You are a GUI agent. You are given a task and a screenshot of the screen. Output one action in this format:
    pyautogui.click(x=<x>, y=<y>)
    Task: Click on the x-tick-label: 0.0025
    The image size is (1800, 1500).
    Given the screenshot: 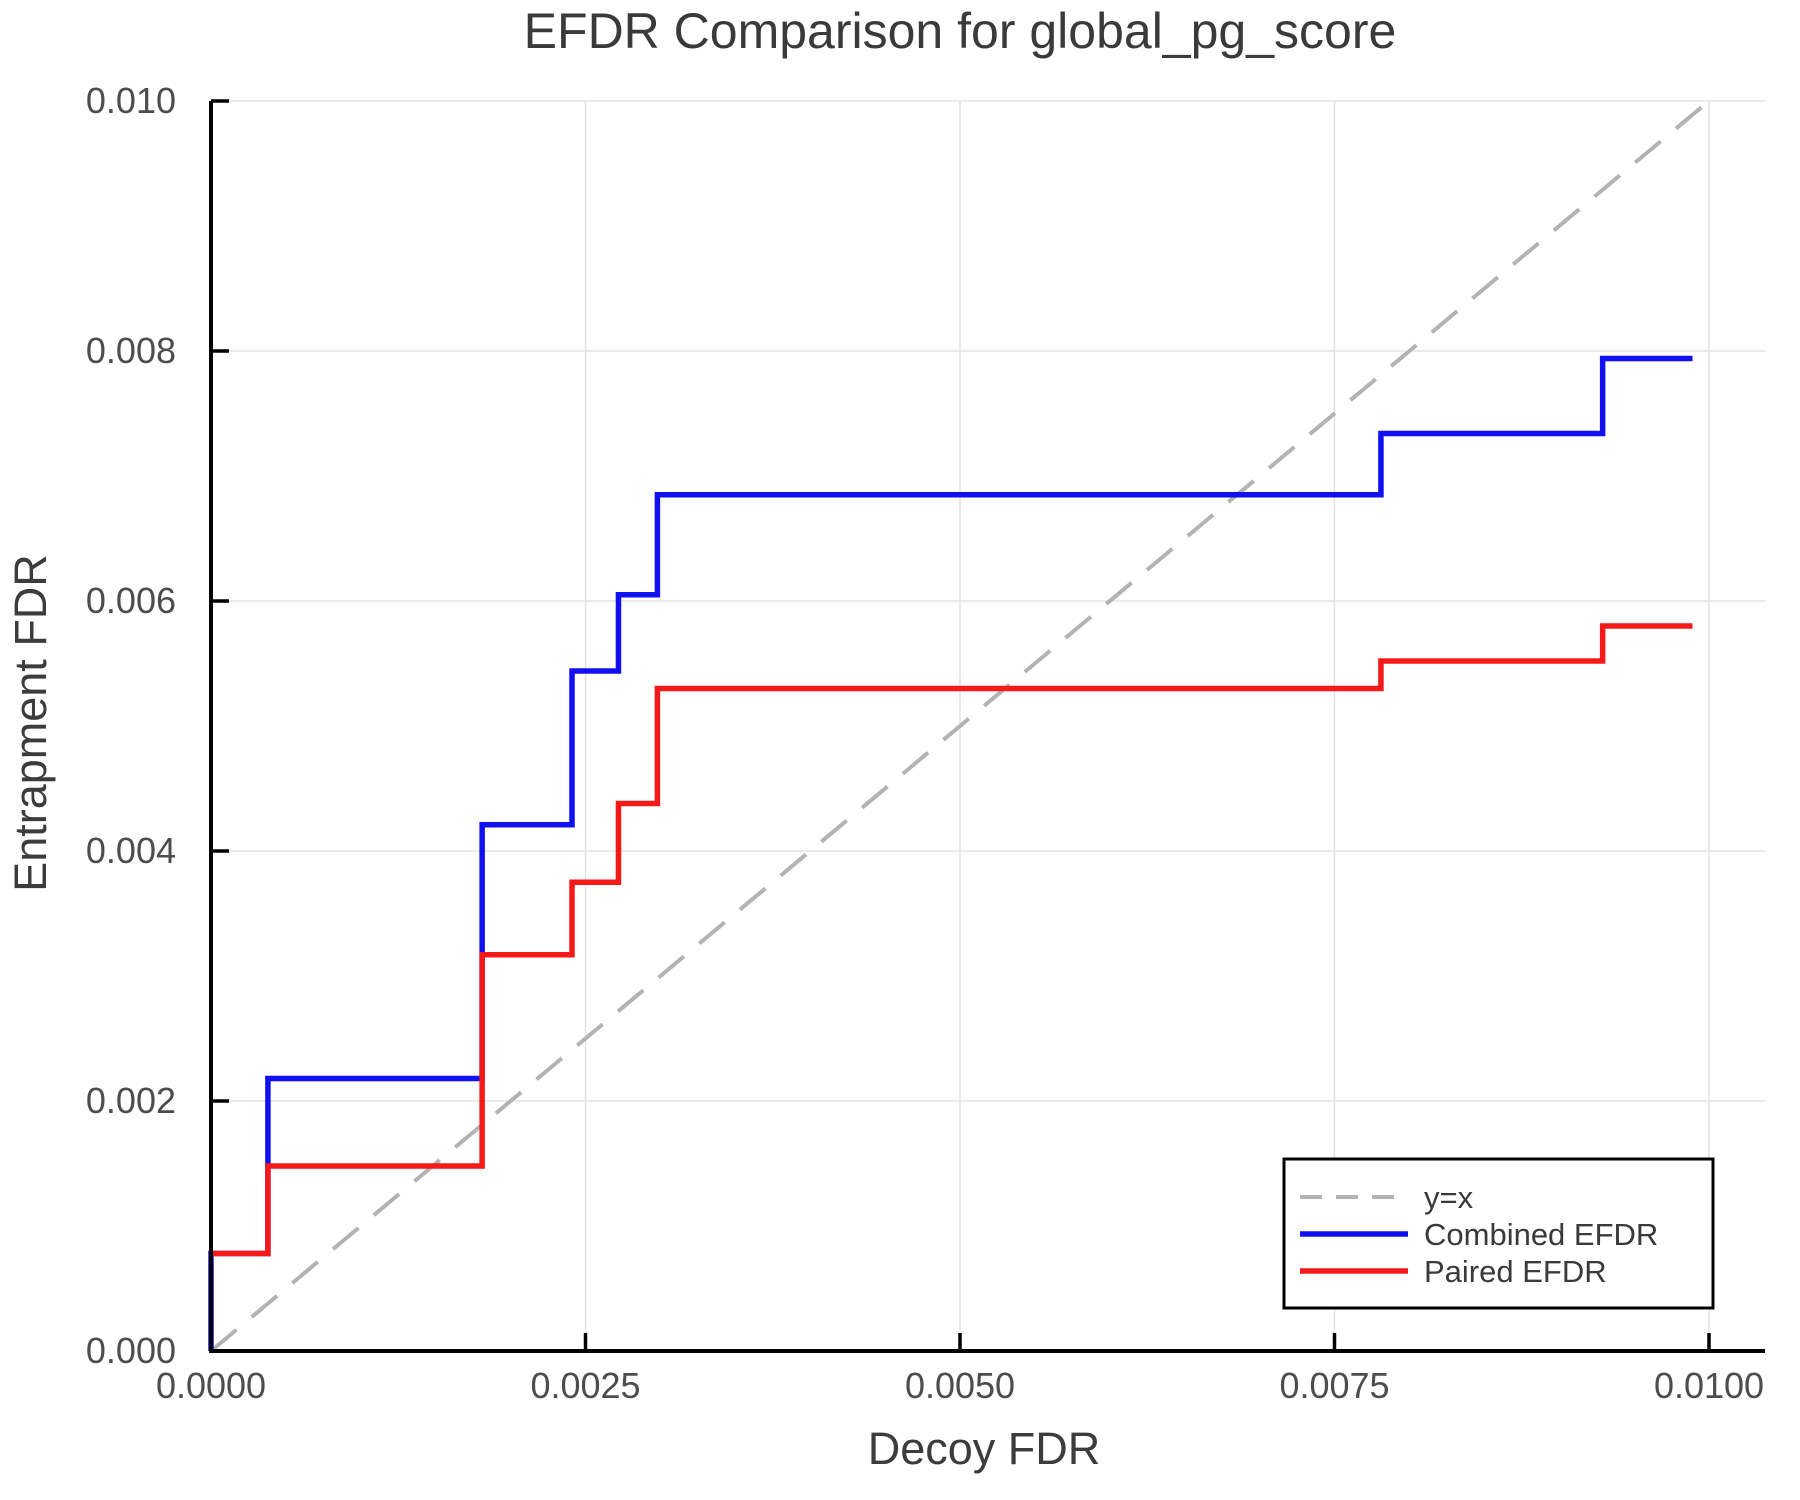 What is the action you would take?
    pyautogui.click(x=585, y=1385)
    